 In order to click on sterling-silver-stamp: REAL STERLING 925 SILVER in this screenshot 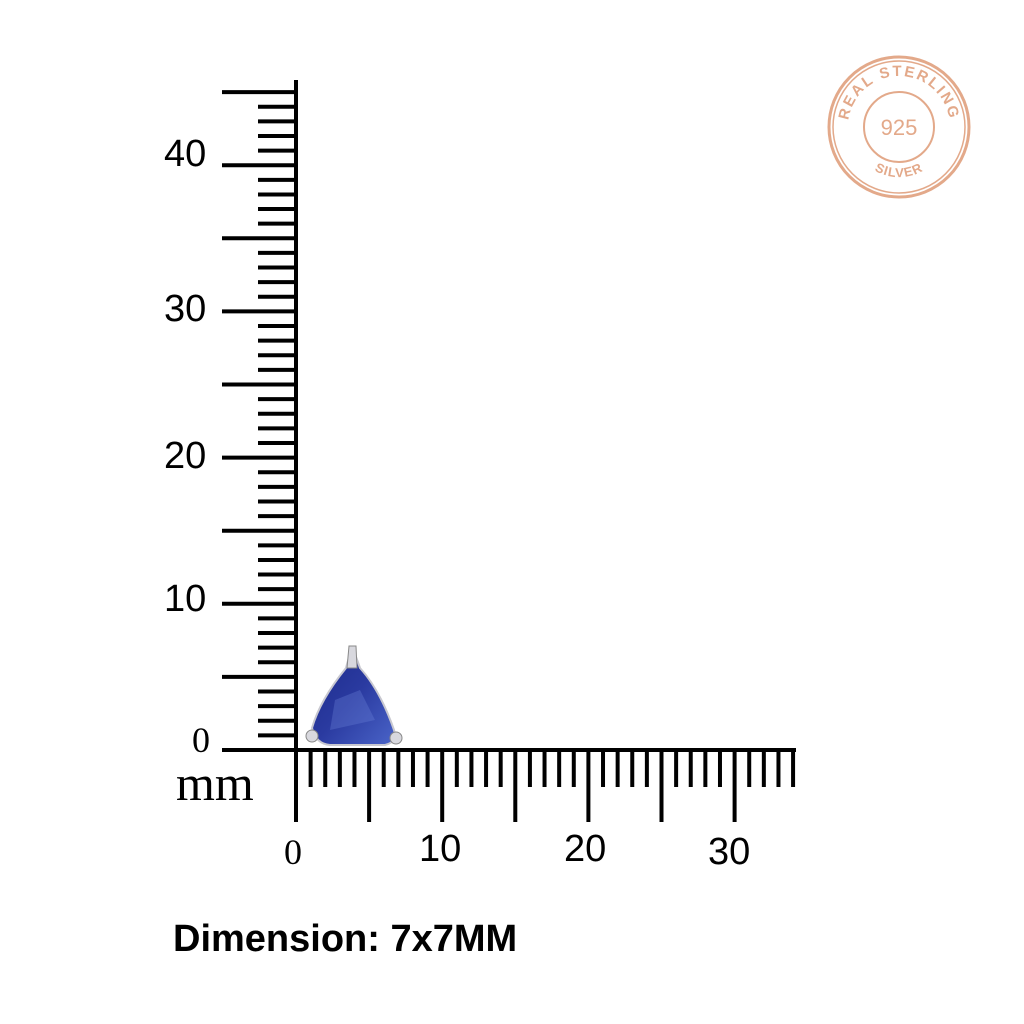, I will do `click(899, 127)`.